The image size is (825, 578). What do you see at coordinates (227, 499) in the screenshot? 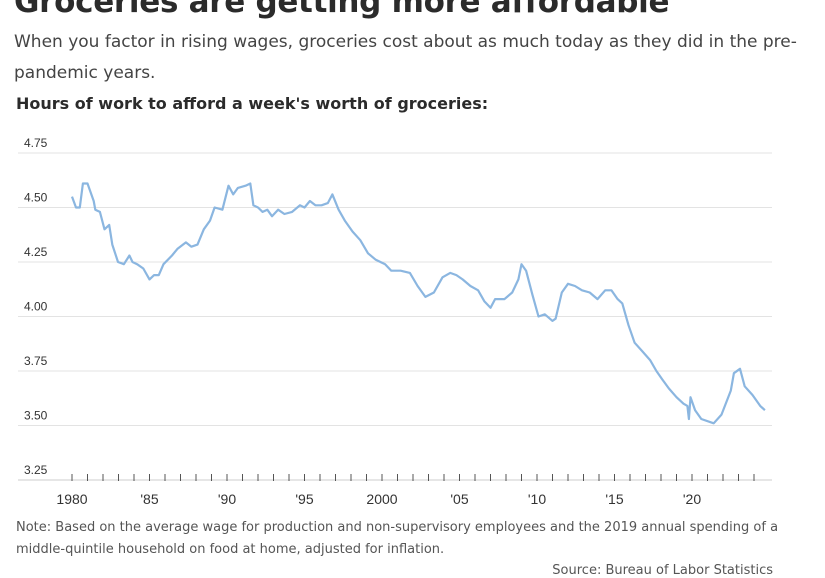
I see `x-tick-label: '90` at bounding box center [227, 499].